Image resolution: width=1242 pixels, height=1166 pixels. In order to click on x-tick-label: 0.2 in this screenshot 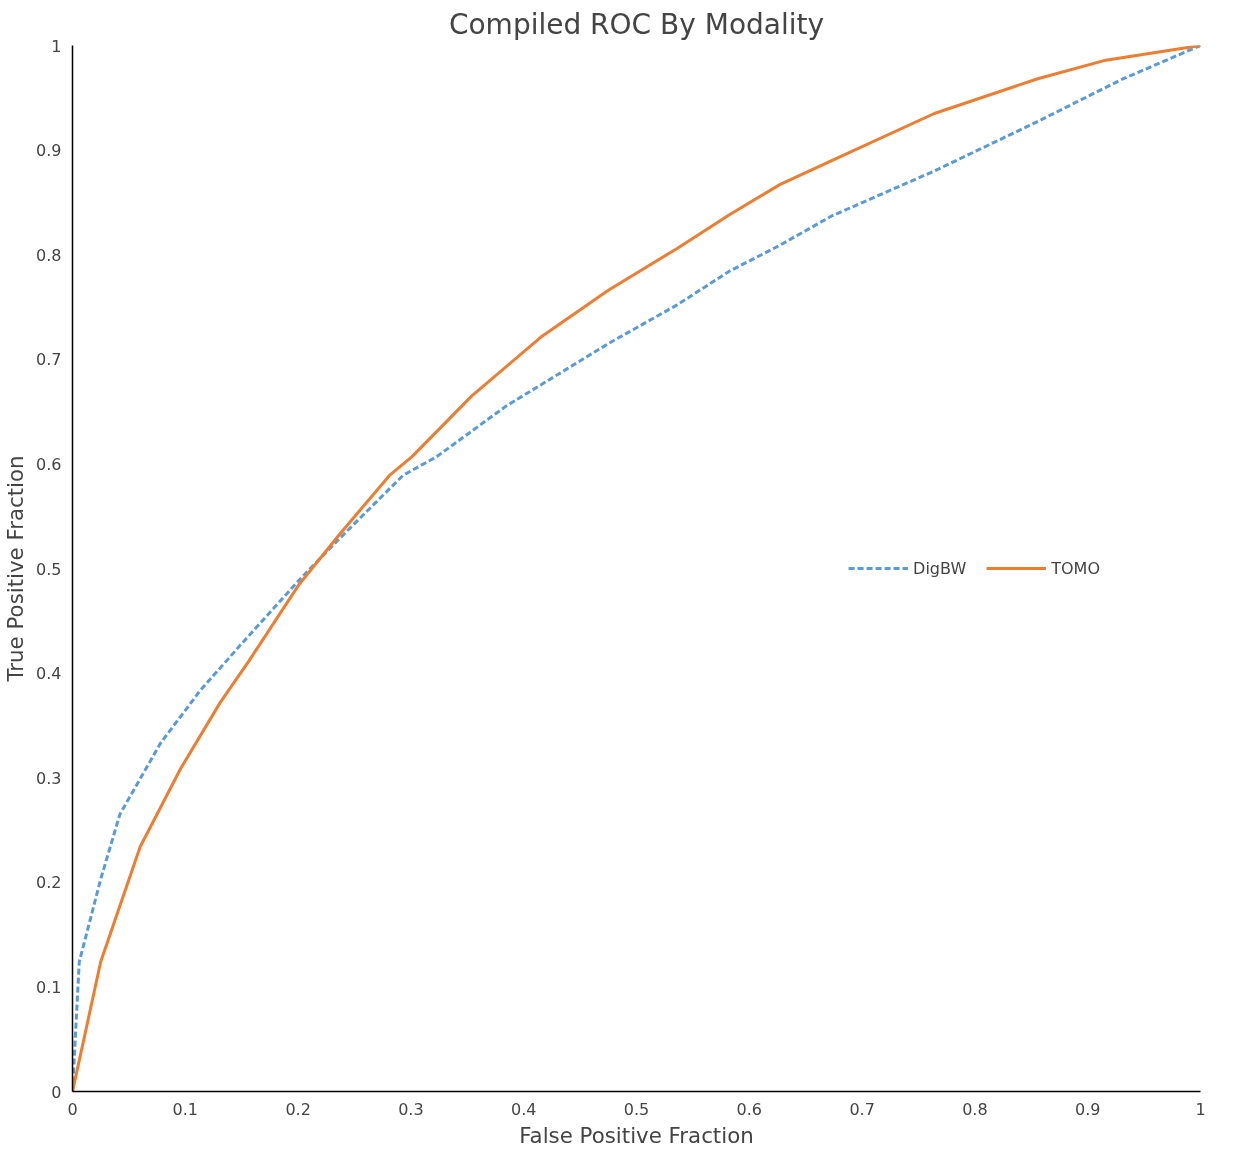, I will do `click(298, 1109)`.